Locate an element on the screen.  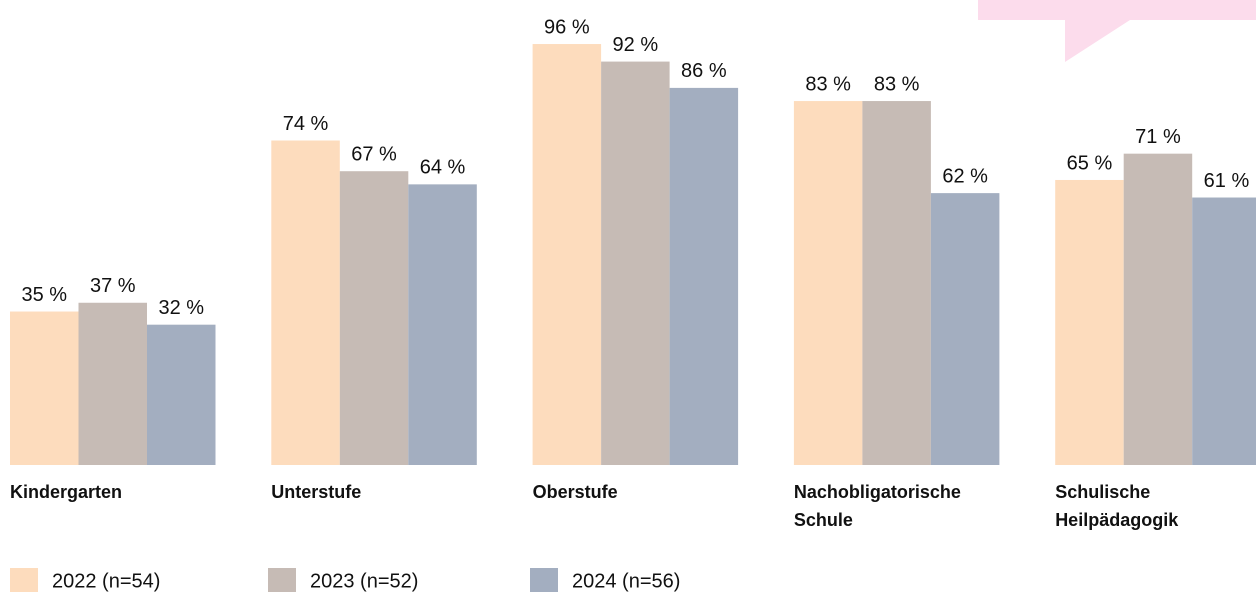
value-label: 35 % is located at coordinates (44, 295).